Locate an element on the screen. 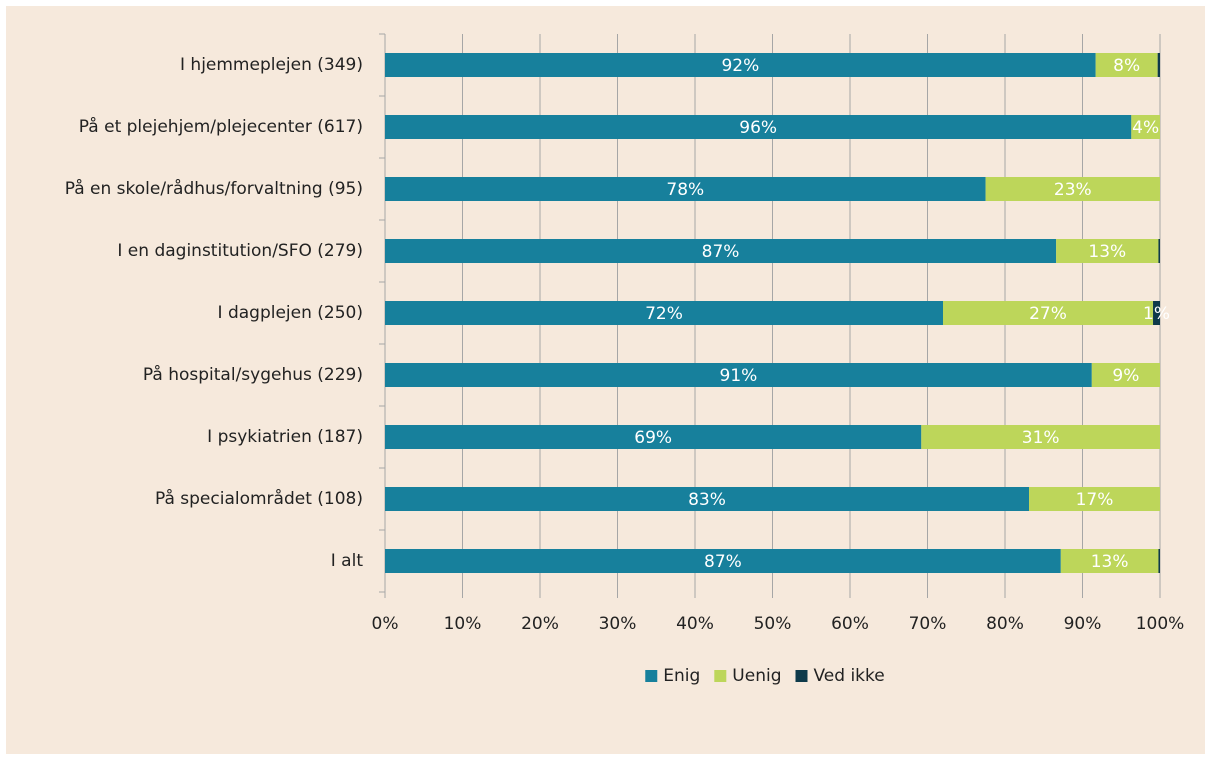 Image resolution: width=1211 pixels, height=760 pixels. legend-label: Enig is located at coordinates (681, 676).